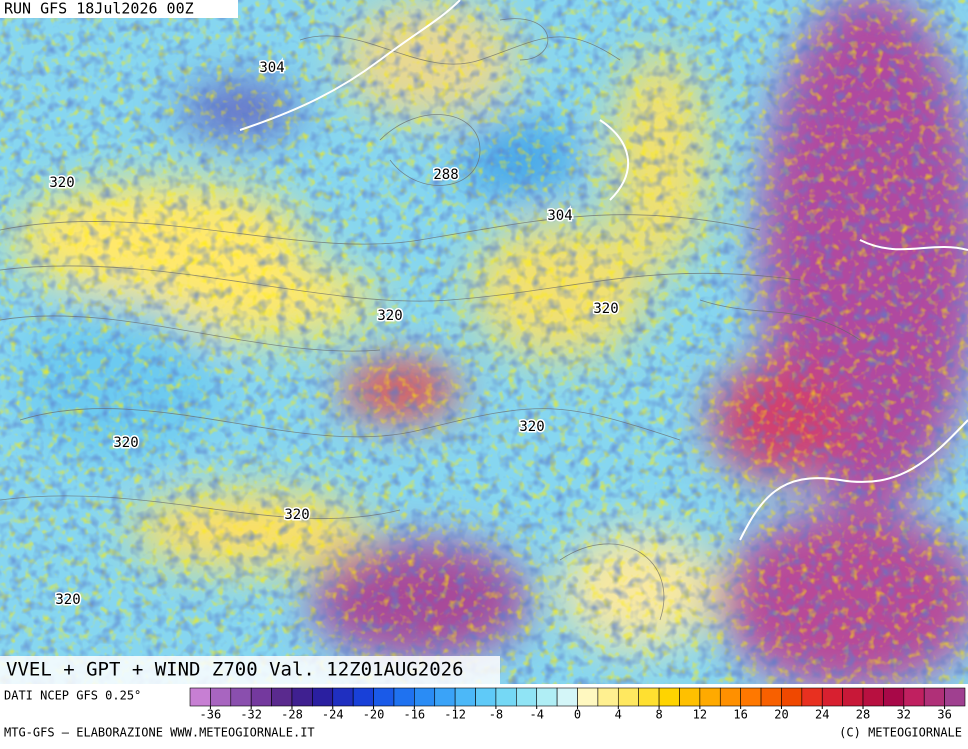 The image size is (968, 749). What do you see at coordinates (740, 715) in the screenshot?
I see `colorbar-tick-label: 16` at bounding box center [740, 715].